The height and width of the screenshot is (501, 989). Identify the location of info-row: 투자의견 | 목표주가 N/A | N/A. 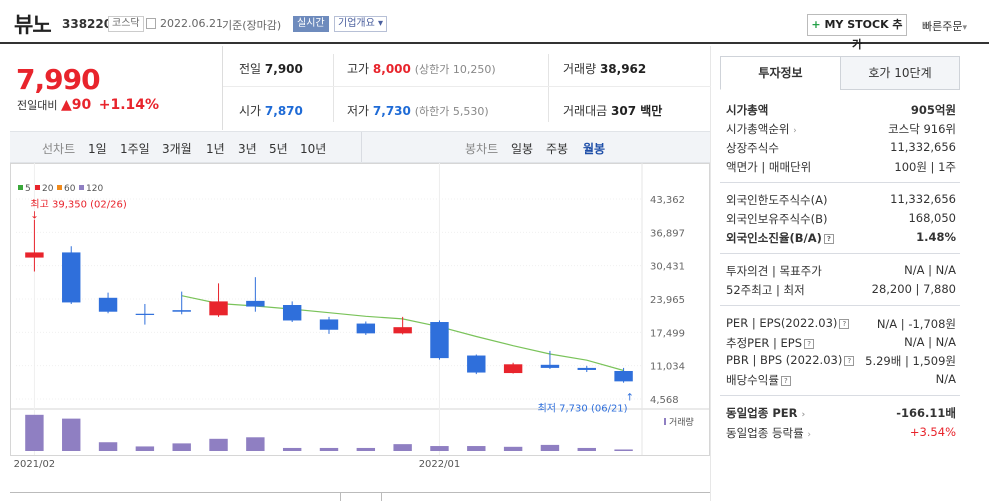
(841, 271).